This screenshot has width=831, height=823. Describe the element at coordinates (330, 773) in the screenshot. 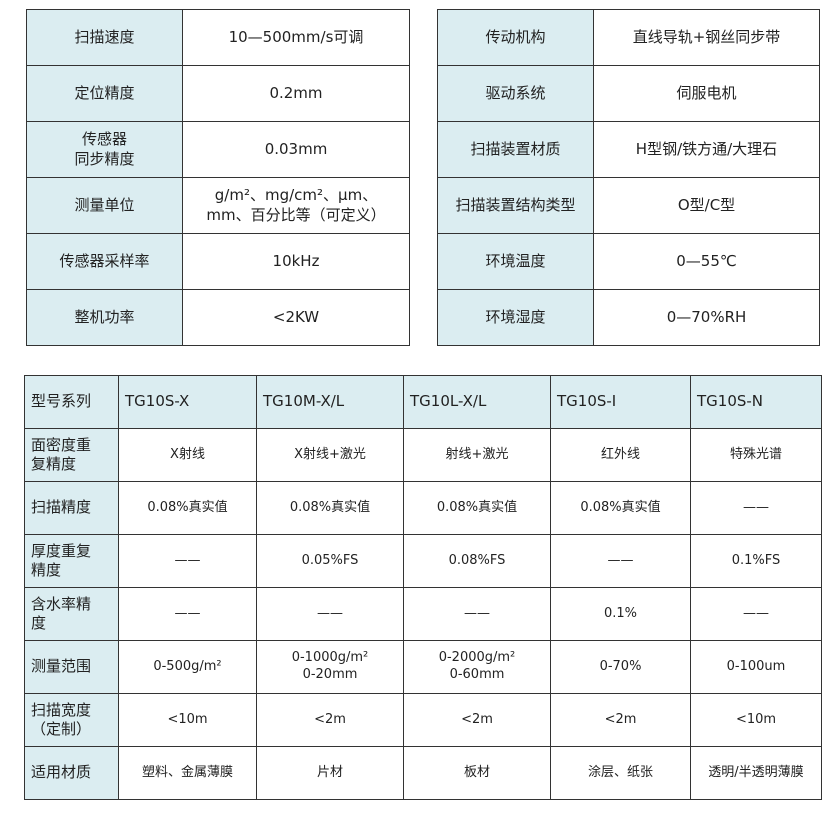

I see `table-cell: 片材` at that location.